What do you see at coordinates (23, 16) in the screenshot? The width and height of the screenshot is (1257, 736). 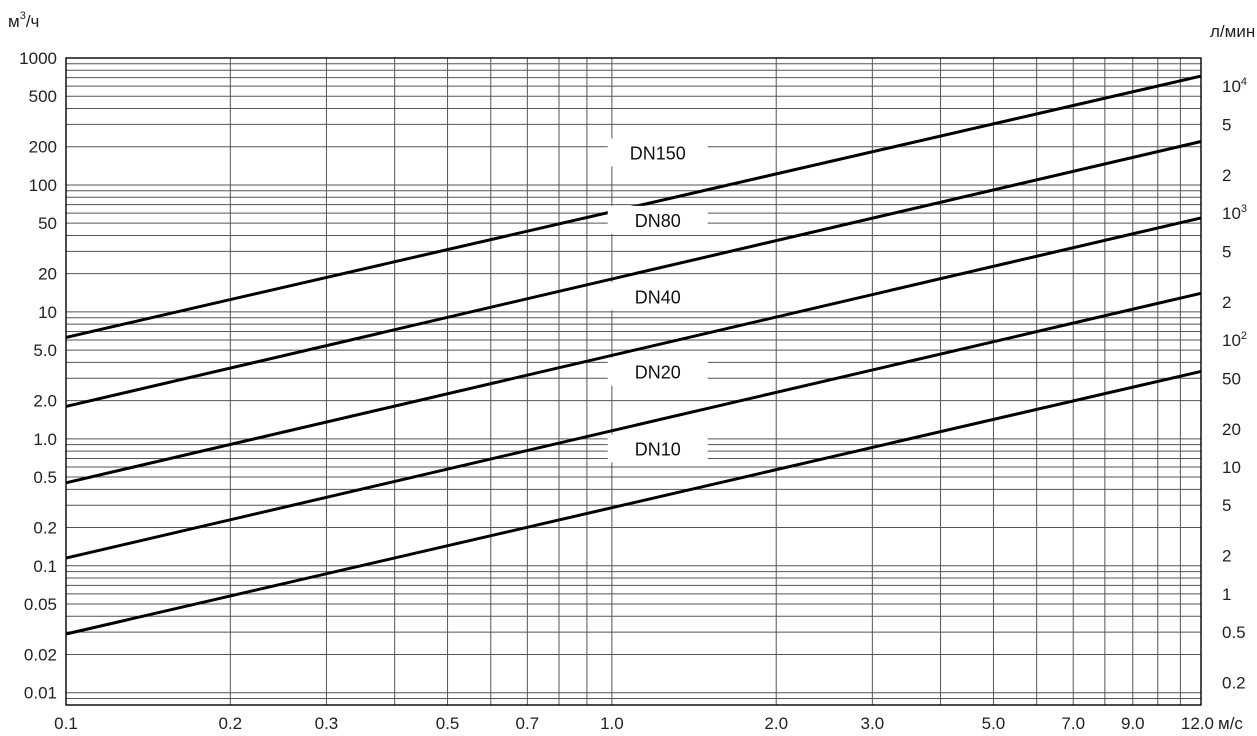 I see `y-unit-left-sup: 3` at bounding box center [23, 16].